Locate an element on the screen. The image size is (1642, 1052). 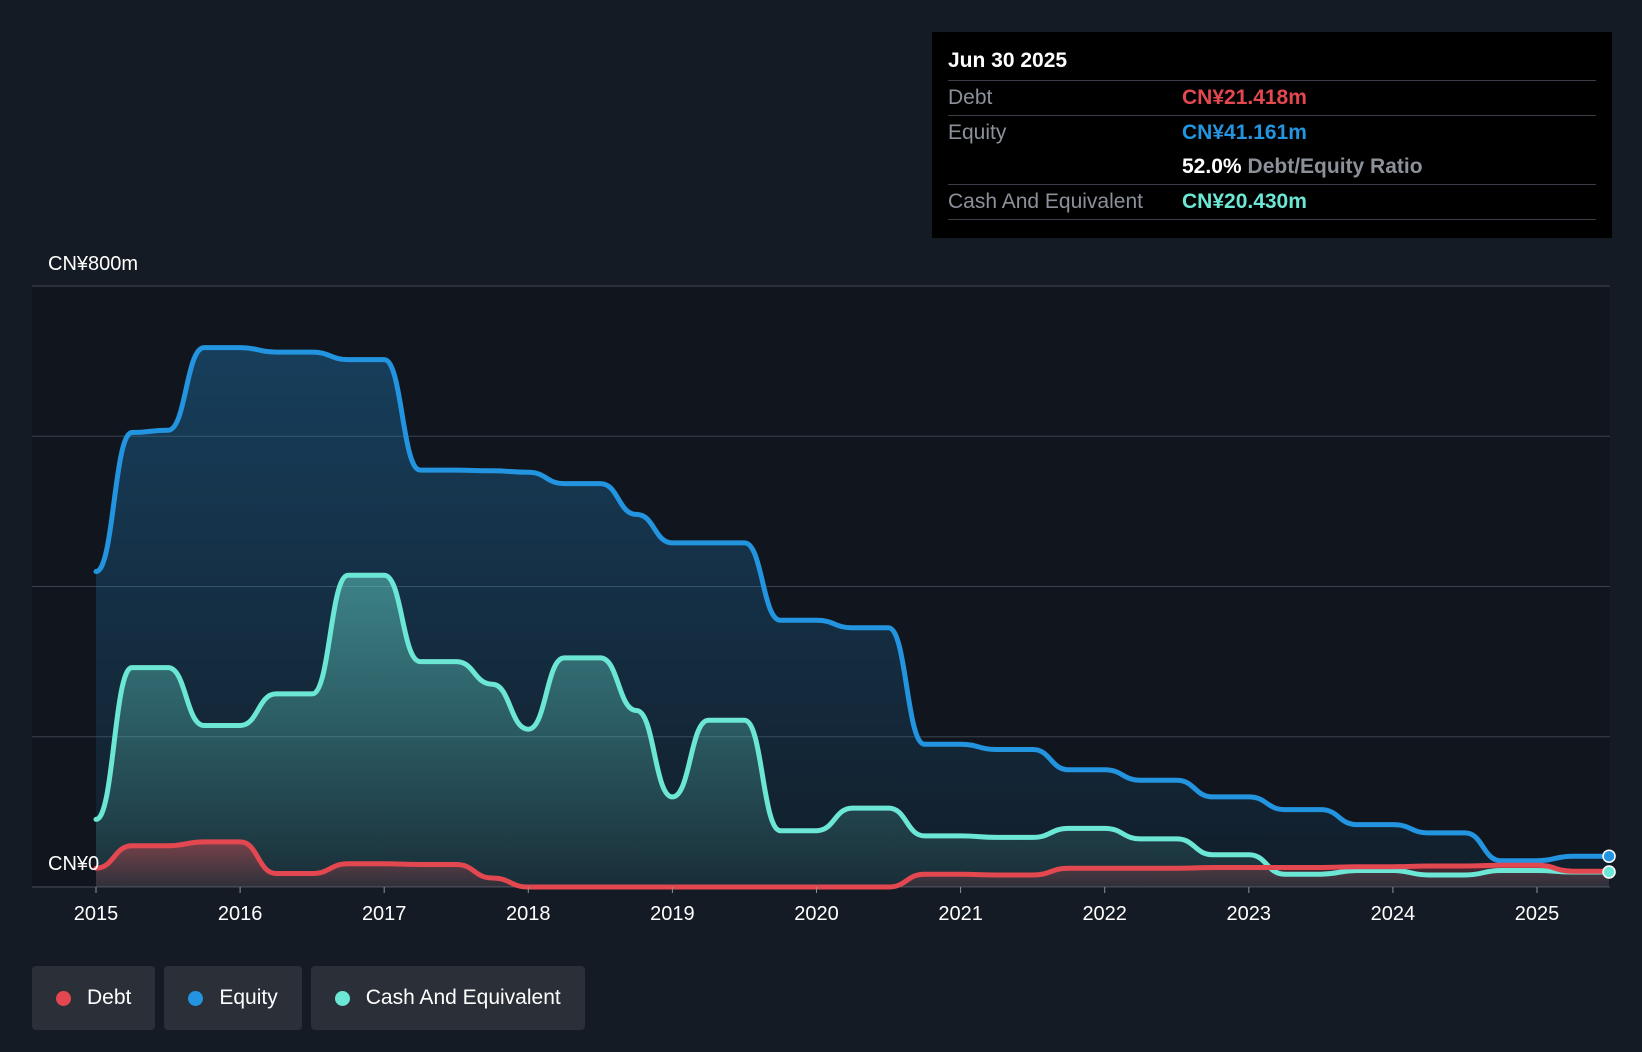
tooltip-label-ratio is located at coordinates (1065, 167).